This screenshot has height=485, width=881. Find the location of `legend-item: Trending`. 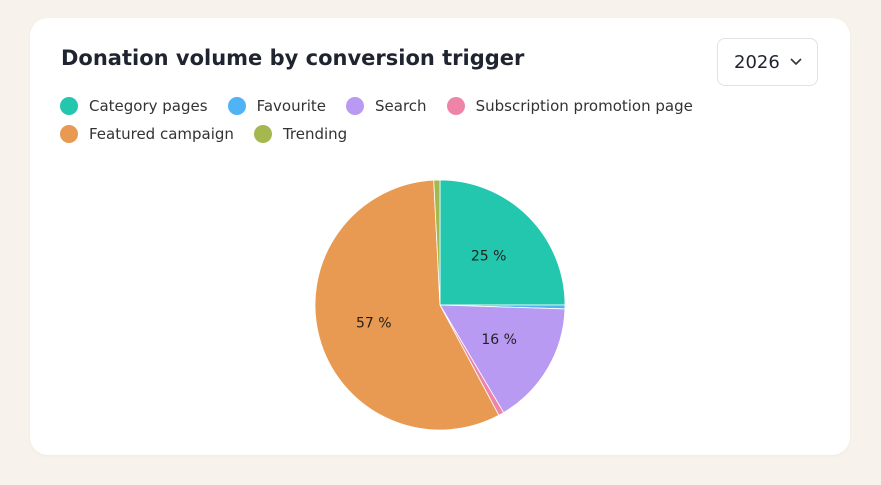

legend-item: Trending is located at coordinates (300, 134).